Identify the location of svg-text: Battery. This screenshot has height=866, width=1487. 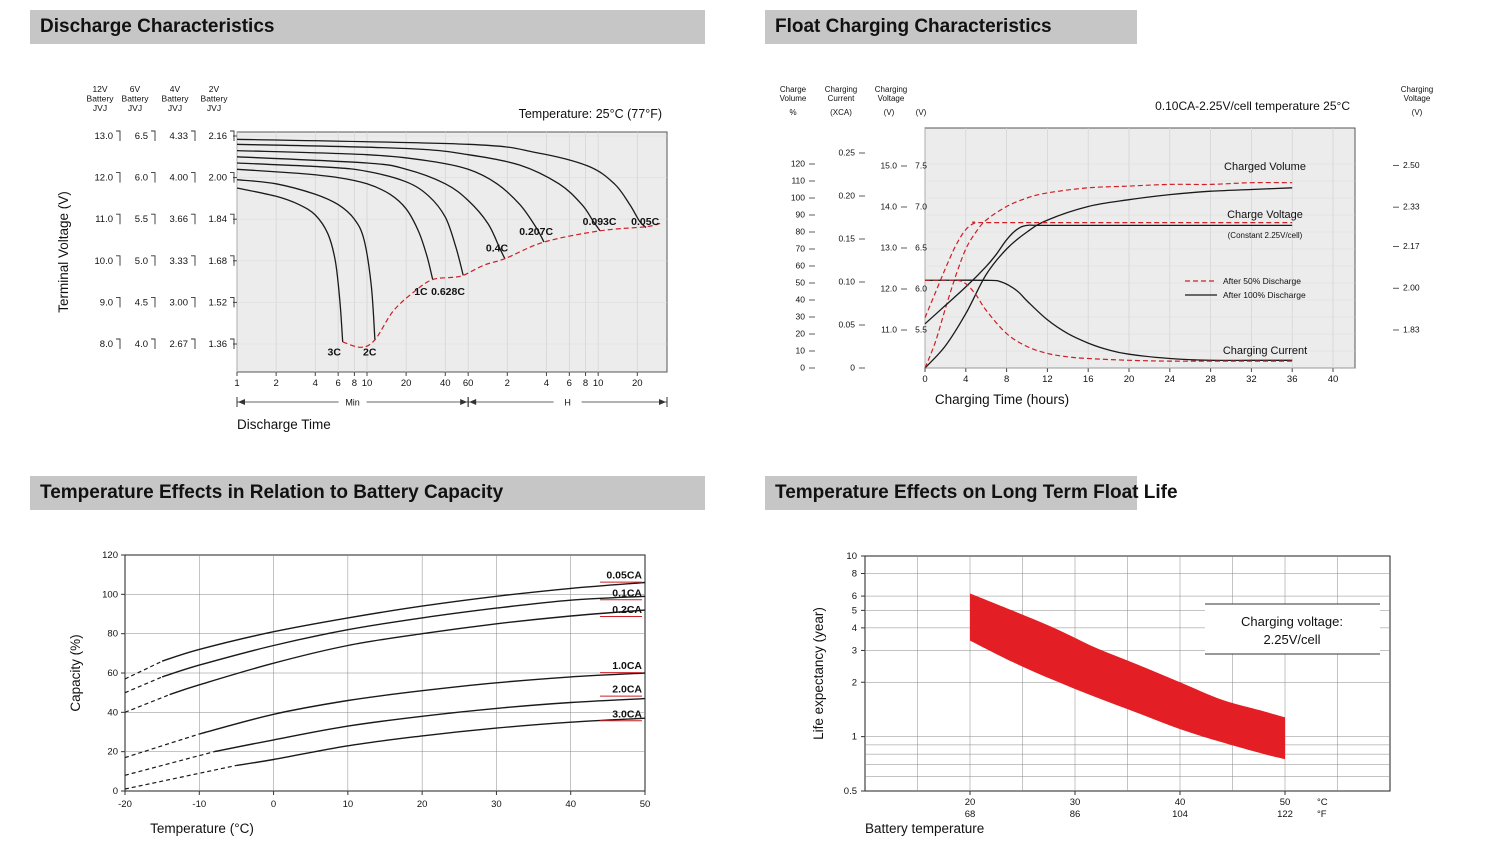
(101, 99).